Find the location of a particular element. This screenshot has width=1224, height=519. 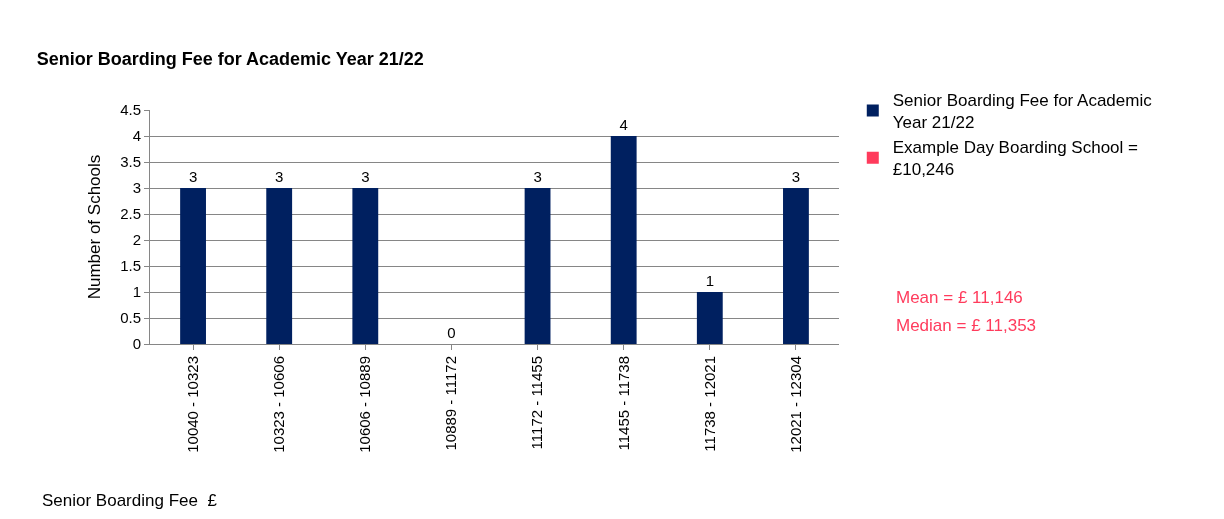

data-label: 4 is located at coordinates (623, 124).